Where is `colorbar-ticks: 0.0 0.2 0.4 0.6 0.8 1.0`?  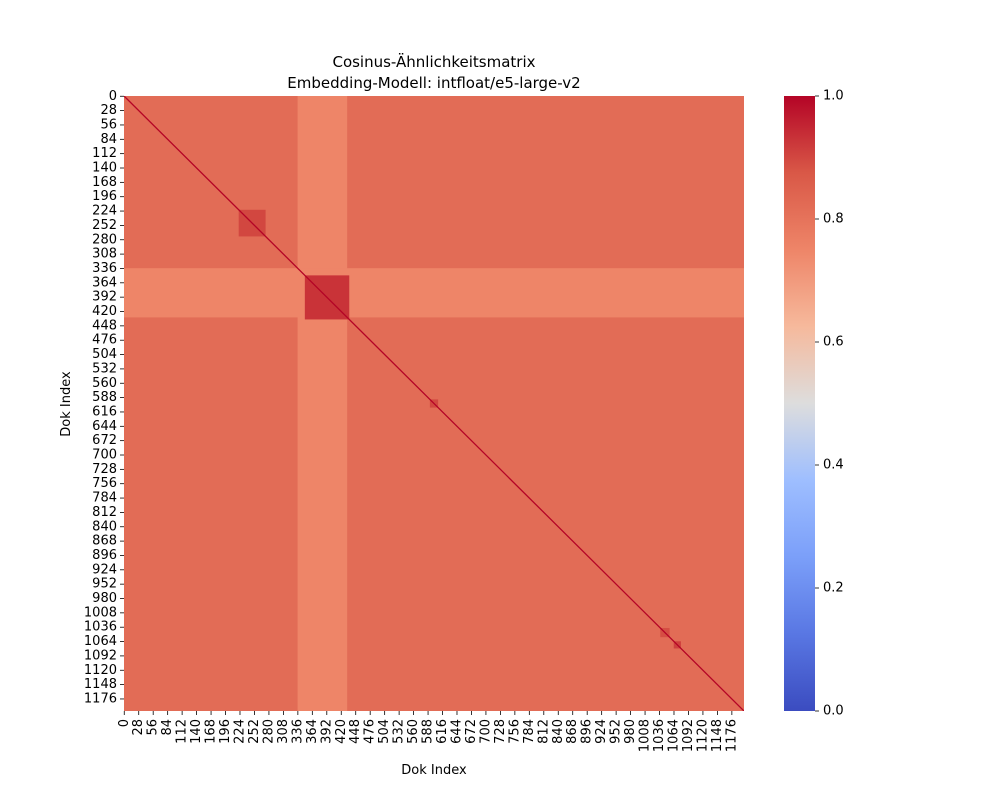
colorbar-ticks: 0.0 0.2 0.4 0.6 0.8 1.0 is located at coordinates (829, 404).